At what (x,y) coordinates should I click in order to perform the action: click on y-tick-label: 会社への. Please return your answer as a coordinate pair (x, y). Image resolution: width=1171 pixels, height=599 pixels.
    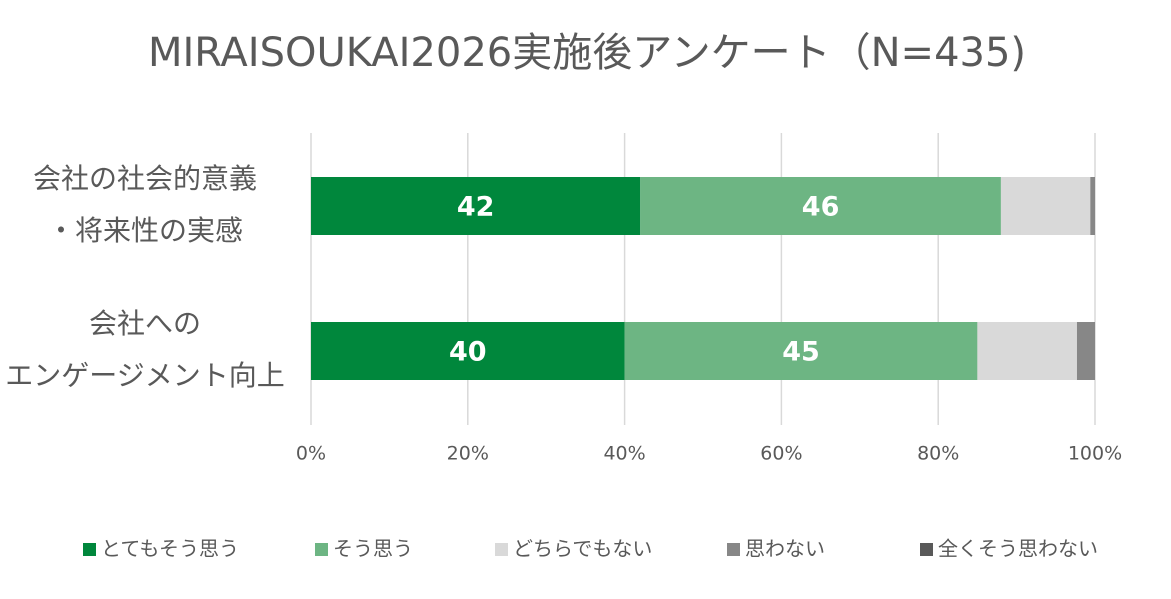
    Looking at the image, I should click on (145, 323).